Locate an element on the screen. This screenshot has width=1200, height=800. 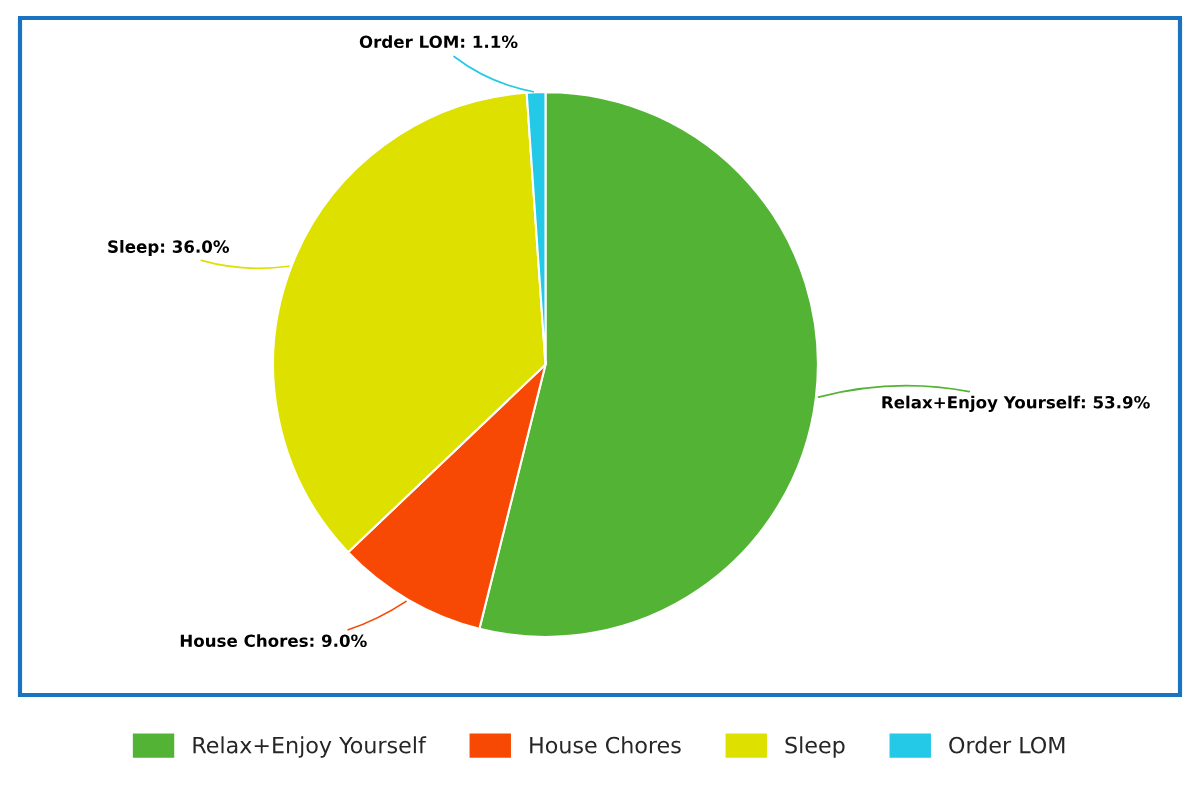
legend-label: Order LOM is located at coordinates (1007, 745).